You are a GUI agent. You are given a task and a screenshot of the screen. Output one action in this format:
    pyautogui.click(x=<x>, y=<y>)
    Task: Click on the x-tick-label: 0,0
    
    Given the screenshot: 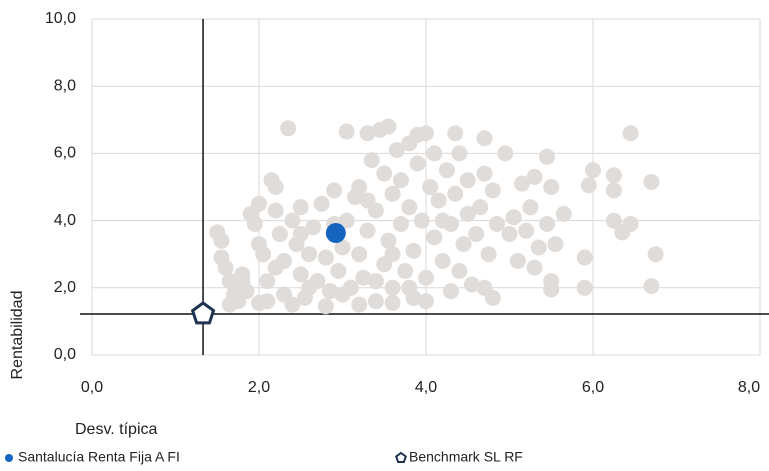 What is the action you would take?
    pyautogui.click(x=92, y=387)
    